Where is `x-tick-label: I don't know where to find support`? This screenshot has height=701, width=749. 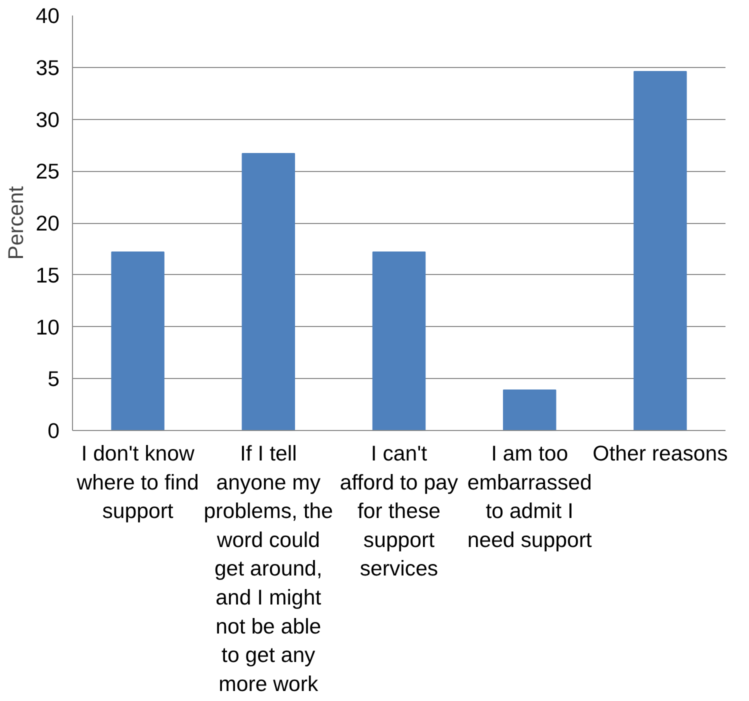
x-tick-label: I don't know where to find support is located at coordinates (137, 483).